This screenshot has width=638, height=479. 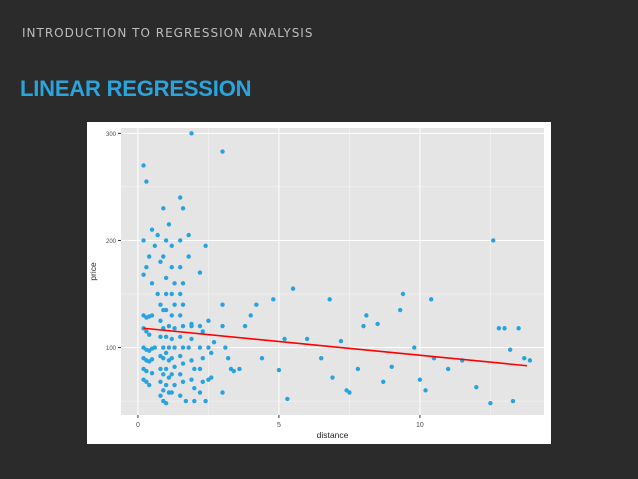 I want to click on slide-title: LINEAR REGRESSION, so click(x=136, y=88).